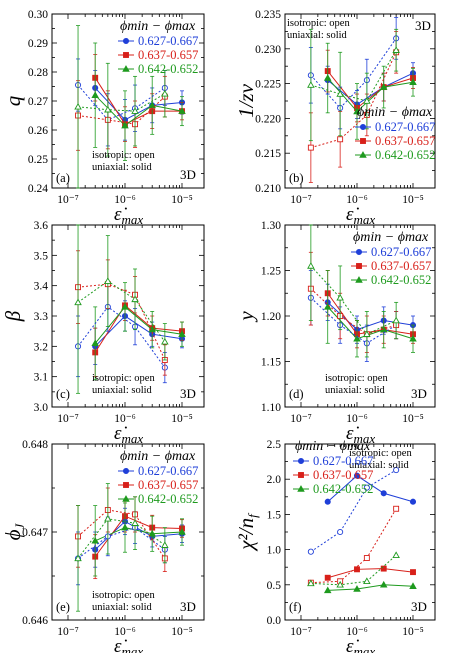 The image size is (471, 653). Describe the element at coordinates (41, 408) in the screenshot. I see `y-tick-label: 3.0` at that location.